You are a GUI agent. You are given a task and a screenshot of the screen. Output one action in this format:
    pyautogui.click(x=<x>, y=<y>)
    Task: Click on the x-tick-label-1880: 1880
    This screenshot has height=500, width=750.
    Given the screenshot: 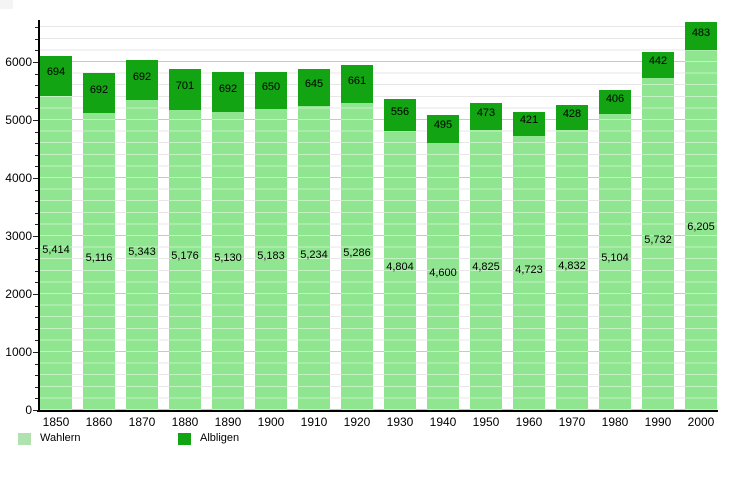 What is the action you would take?
    pyautogui.click(x=185, y=422)
    